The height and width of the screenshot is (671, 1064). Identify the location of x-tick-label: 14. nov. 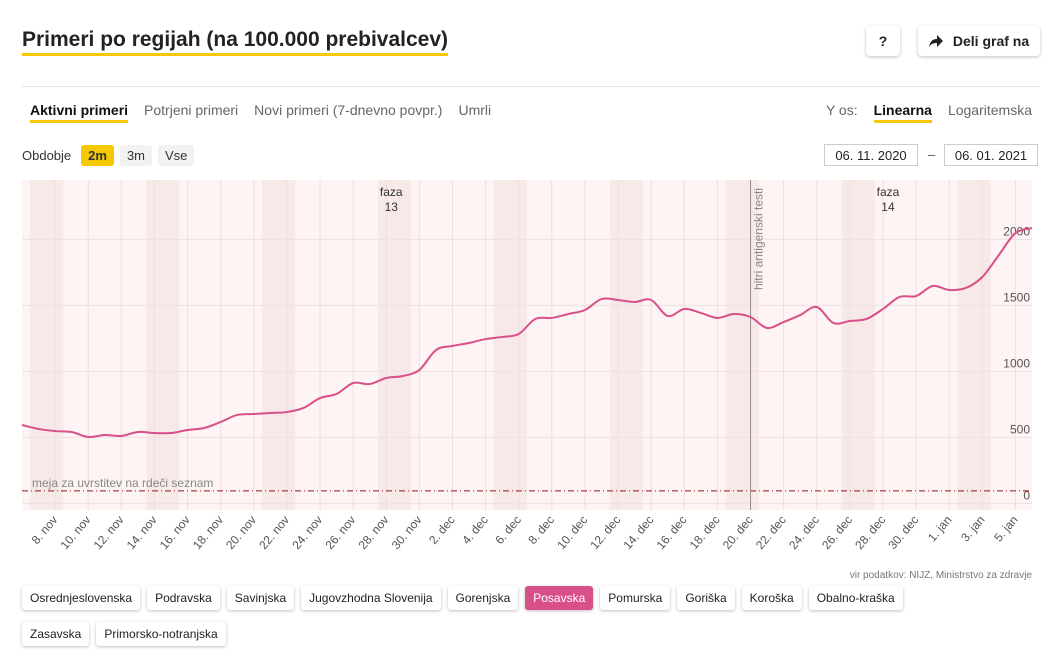
(142, 532).